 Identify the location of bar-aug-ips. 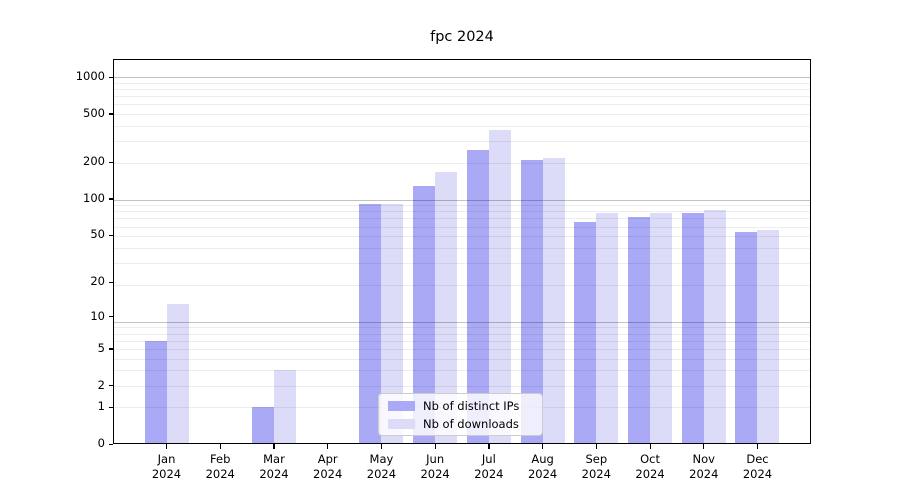
(531, 302).